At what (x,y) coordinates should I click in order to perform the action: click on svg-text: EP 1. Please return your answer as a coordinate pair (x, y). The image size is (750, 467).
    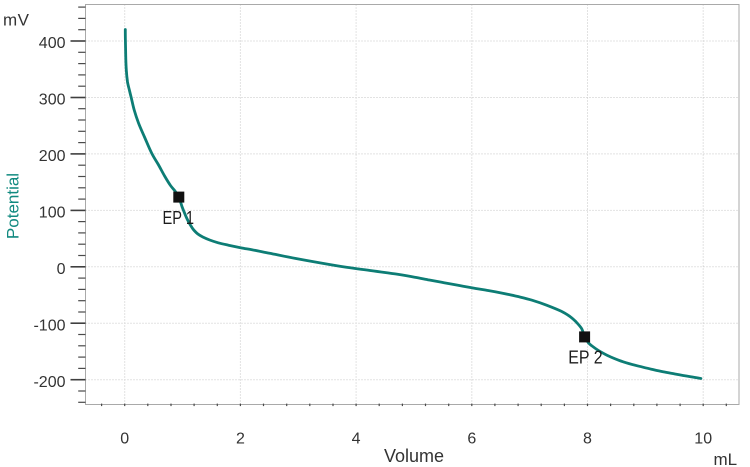
    Looking at the image, I should click on (179, 218).